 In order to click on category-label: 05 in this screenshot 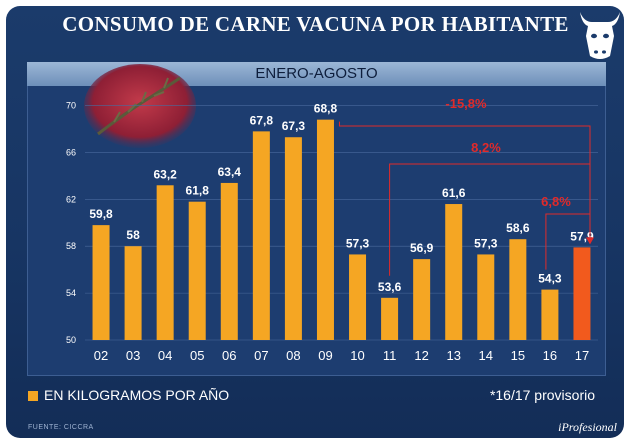, I will do `click(197, 355)`.